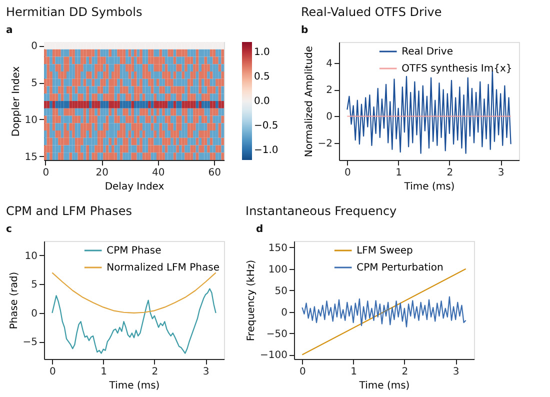 Image resolution: width=550 pixels, height=397 pixels. Describe the element at coordinates (325, 144) in the screenshot. I see `y-tick-label: −2` at that location.